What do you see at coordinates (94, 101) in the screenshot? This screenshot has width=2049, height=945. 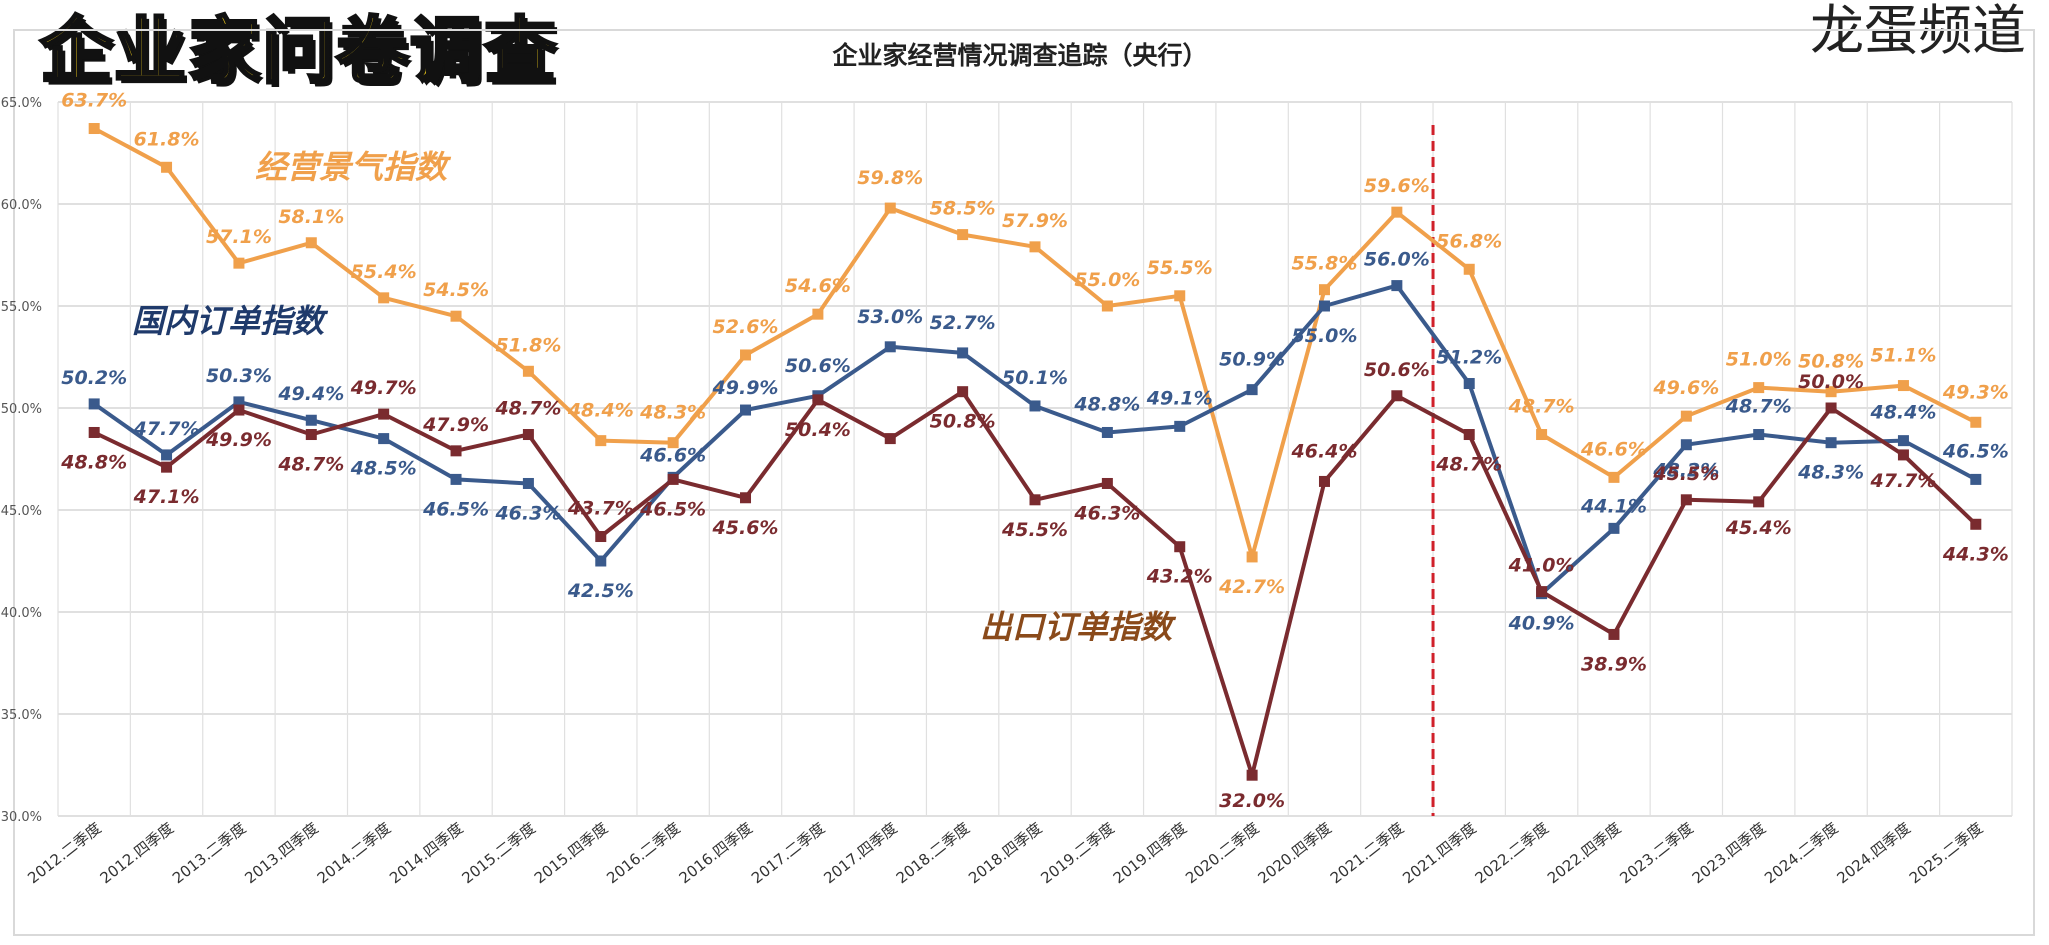 I see `series-1-data-label: 63.7%` at bounding box center [94, 101].